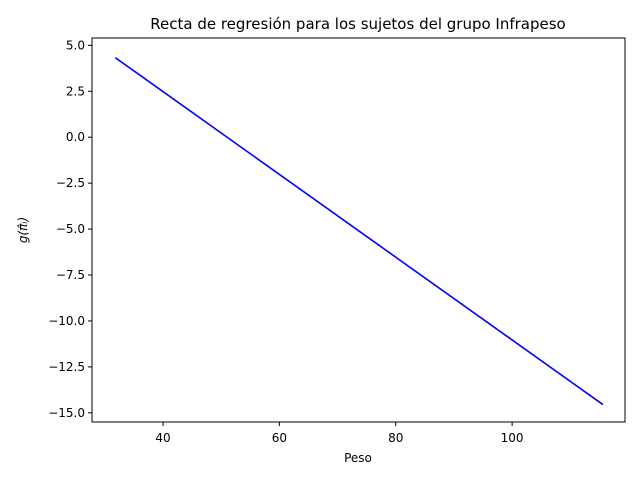 The image size is (640, 484). I want to click on y-axis: 5.0 2.5 0.0 −2.5 −5.0 −7.5 −10.0 −12.5 −15.0, so click(70, 229).